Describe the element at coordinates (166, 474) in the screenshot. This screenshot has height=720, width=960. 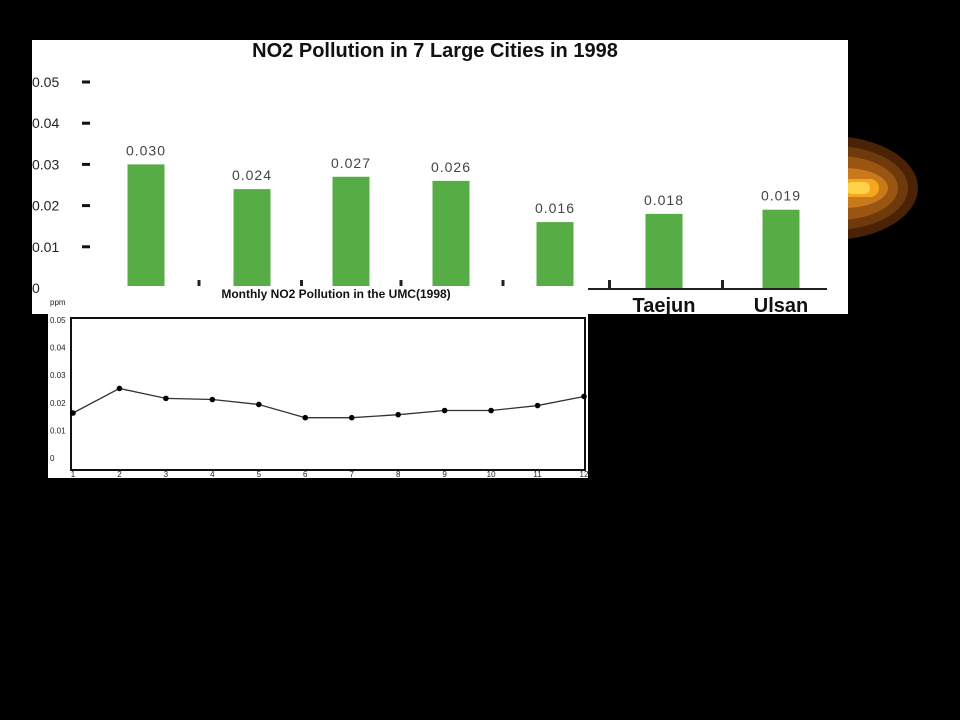
I see `x-tick-label: 3` at that location.